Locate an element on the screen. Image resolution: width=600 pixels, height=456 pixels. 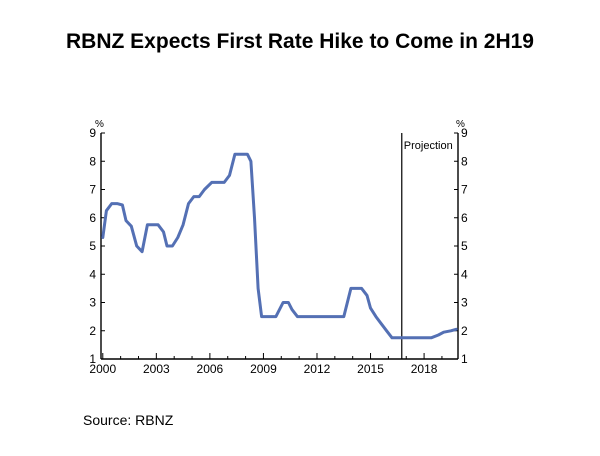
y-tick-label-right: 5 is located at coordinates (464, 246).